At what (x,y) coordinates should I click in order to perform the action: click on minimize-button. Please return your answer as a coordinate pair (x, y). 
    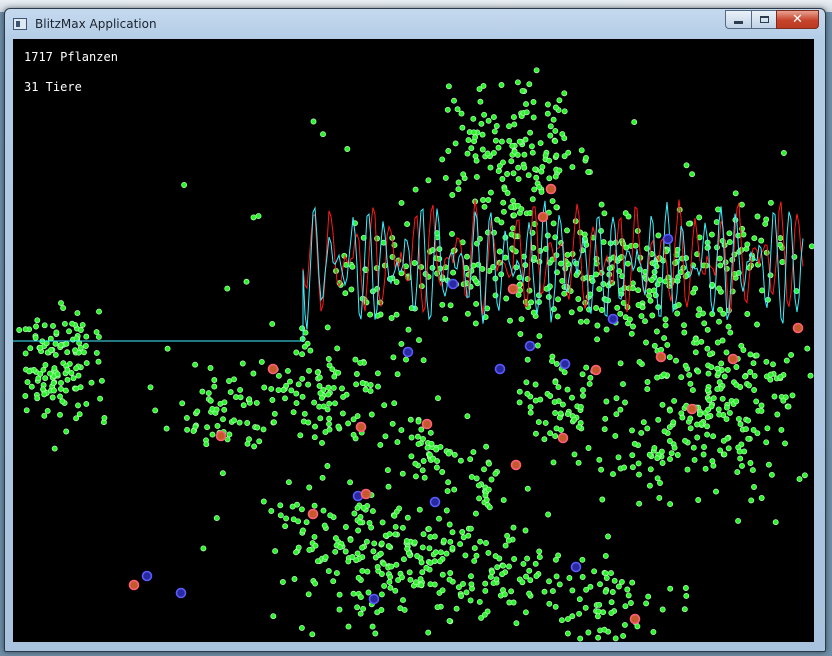
    Looking at the image, I should click on (738, 19).